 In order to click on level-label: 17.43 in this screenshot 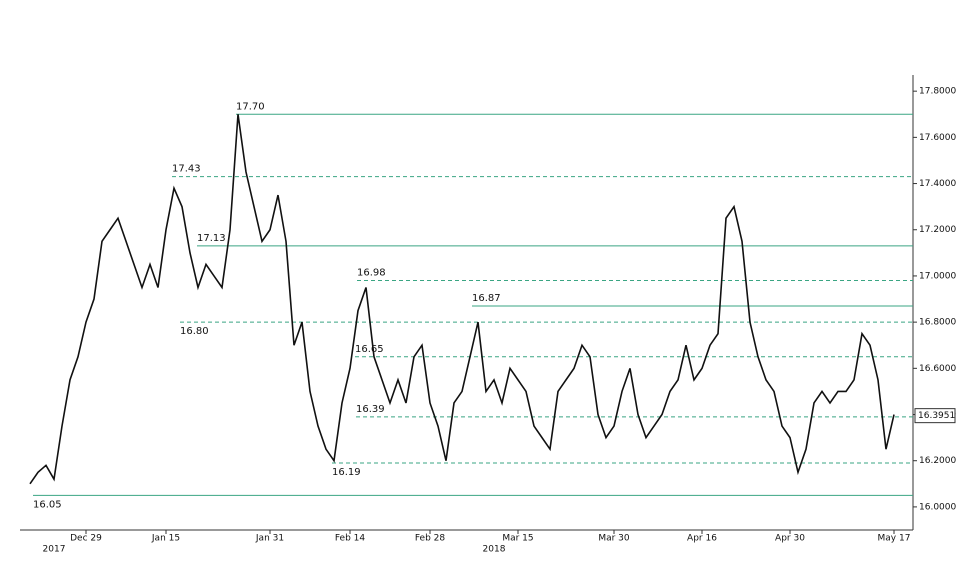, I will do `click(186, 169)`.